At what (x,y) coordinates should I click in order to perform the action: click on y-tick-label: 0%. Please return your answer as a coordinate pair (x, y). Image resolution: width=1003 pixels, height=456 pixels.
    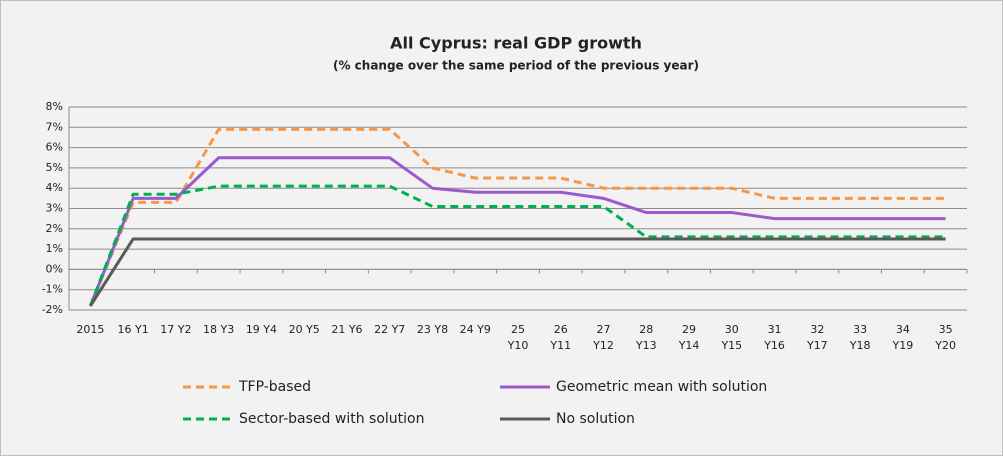
    Looking at the image, I should click on (54, 268).